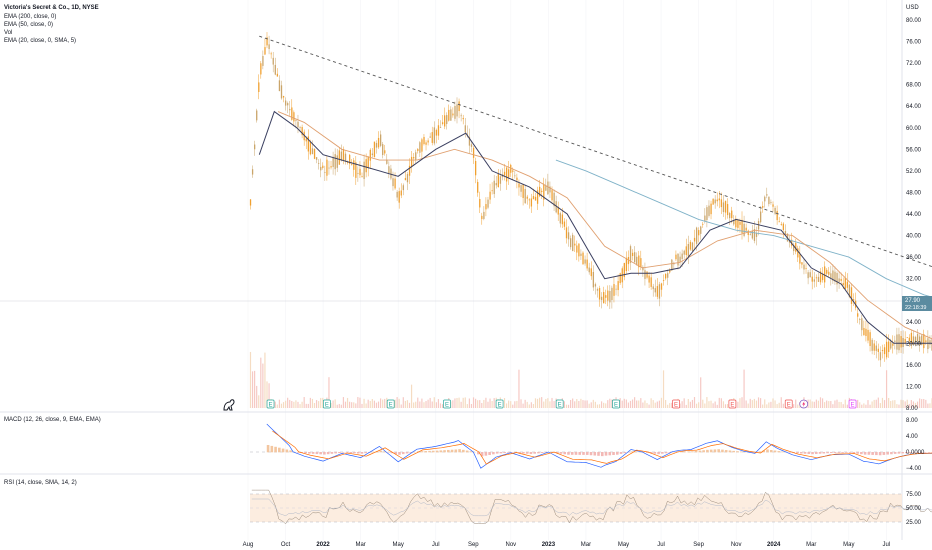 The image size is (932, 550). Describe the element at coordinates (848, 545) in the screenshot. I see `time-tick-label: May` at that location.